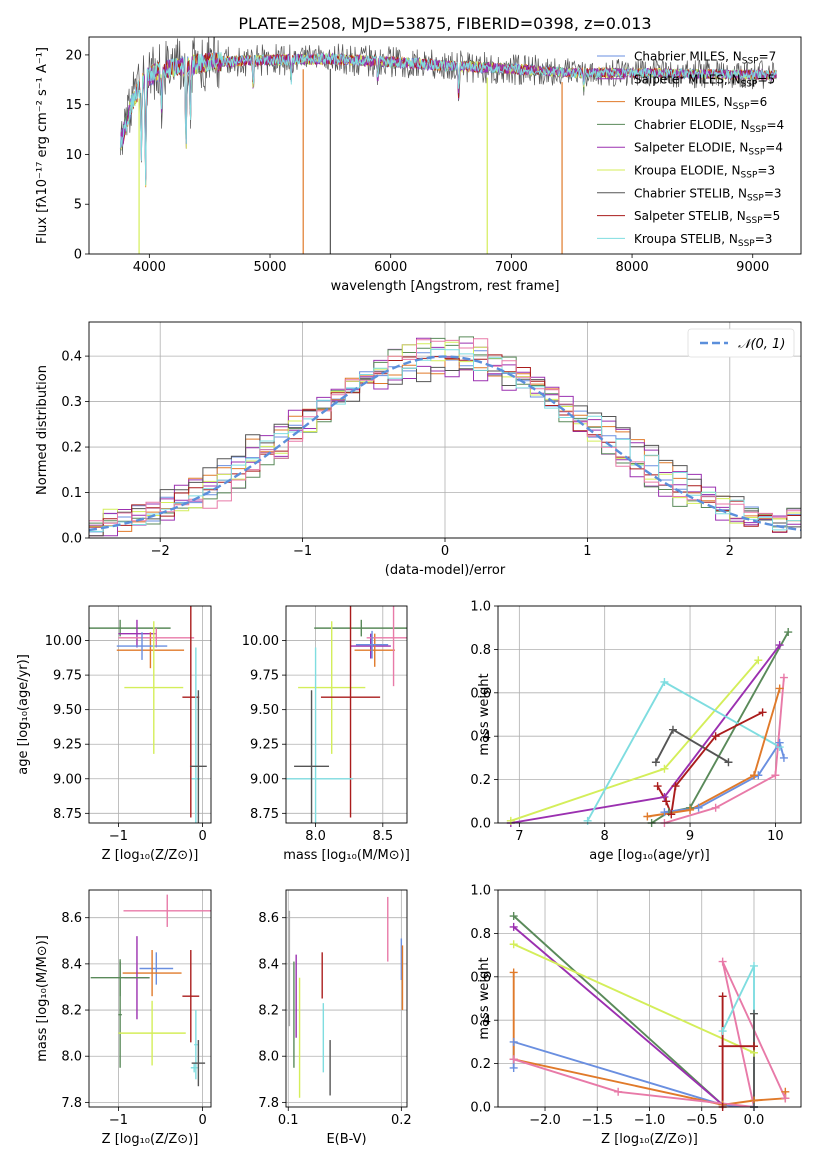 This screenshot has height=1174, width=819. What do you see at coordinates (63, 641) in the screenshot?
I see `y-tick-label: 10.00` at bounding box center [63, 641].